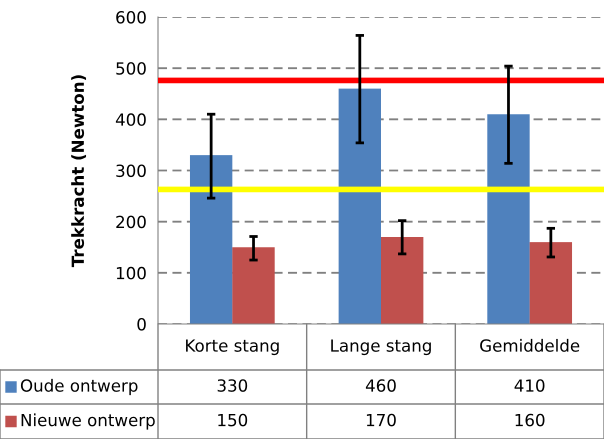 This screenshot has width=604, height=439. Describe the element at coordinates (381, 385) in the screenshot. I see `data-label: 460` at that location.